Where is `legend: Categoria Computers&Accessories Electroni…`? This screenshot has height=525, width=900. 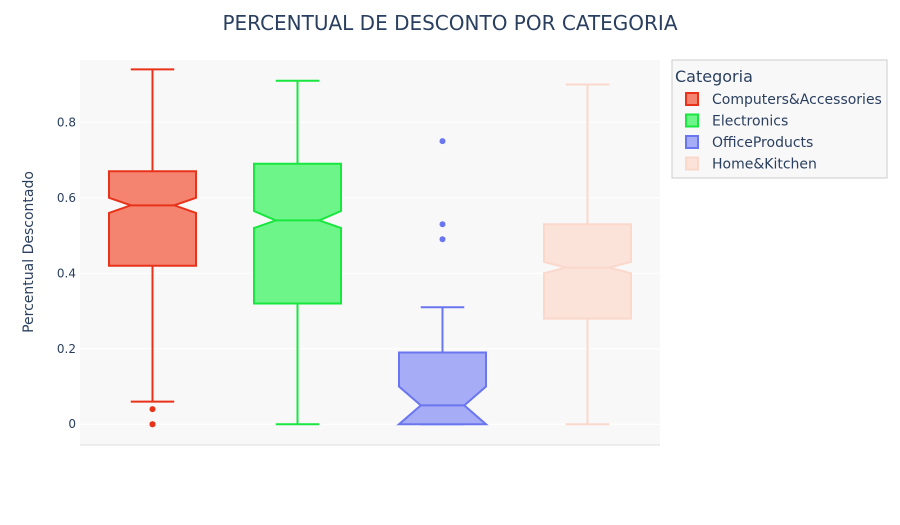
legend: Categoria Computers&Accessories Electroni… is located at coordinates (779, 119).